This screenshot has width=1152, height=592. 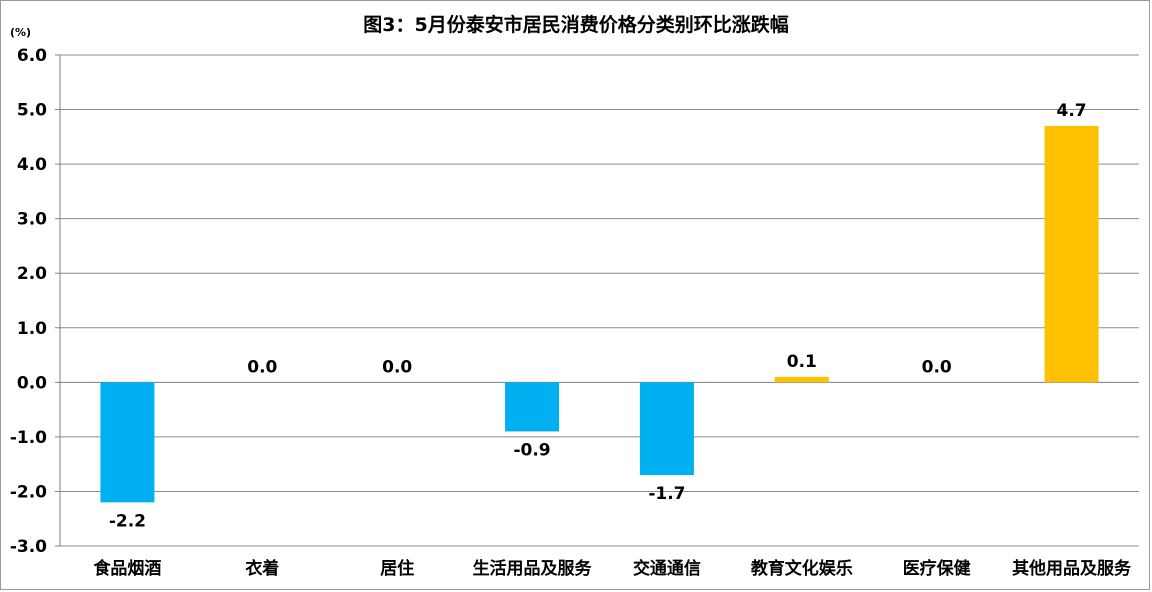 I want to click on y-tick-label: 5.0, so click(x=32, y=111).